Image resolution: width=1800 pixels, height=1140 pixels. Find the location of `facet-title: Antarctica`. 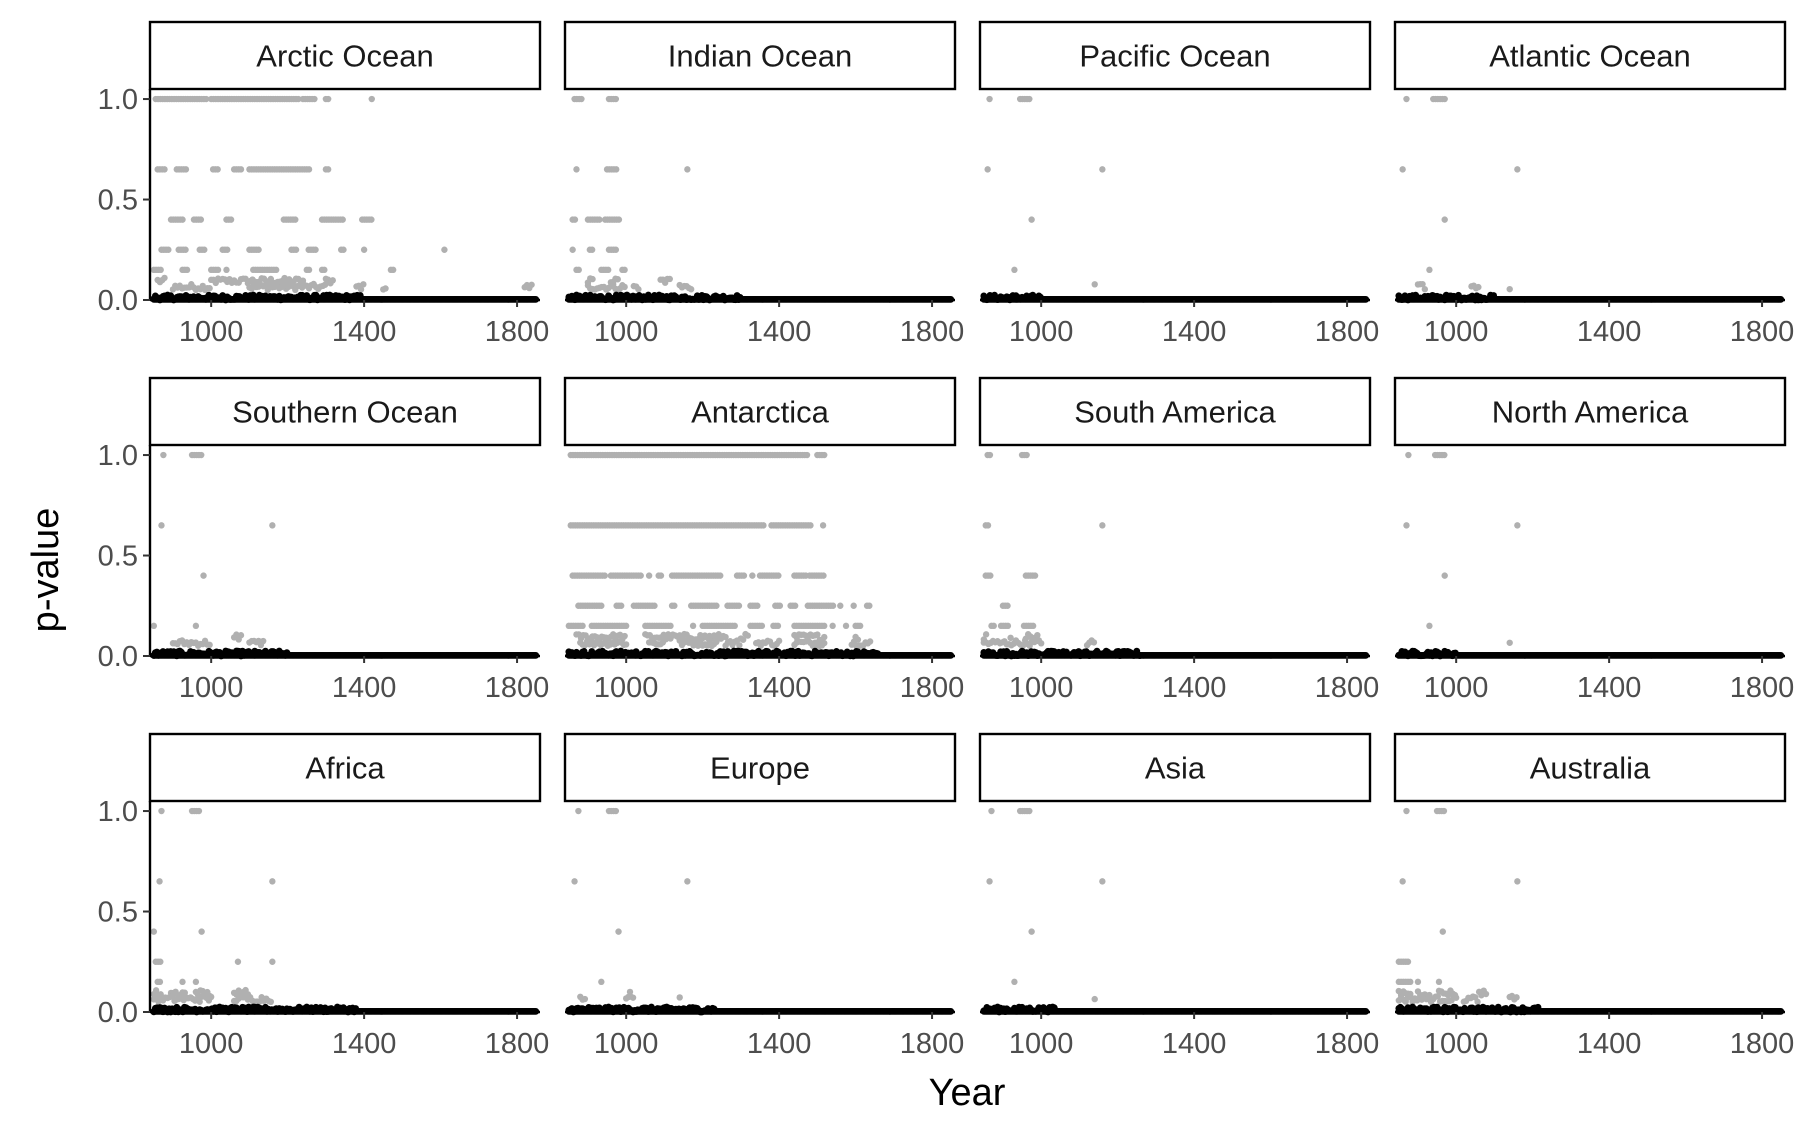

facet-title: Antarctica is located at coordinates (760, 412).